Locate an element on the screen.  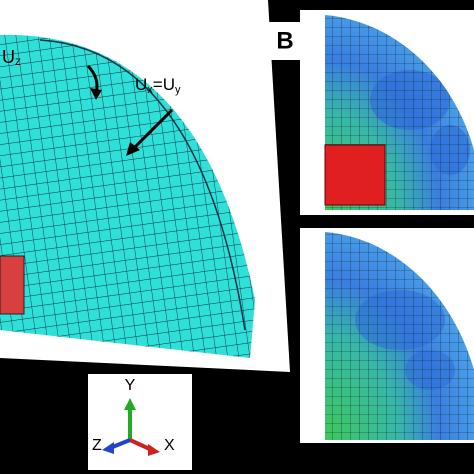
panel-label: B is located at coordinates (284, 40).